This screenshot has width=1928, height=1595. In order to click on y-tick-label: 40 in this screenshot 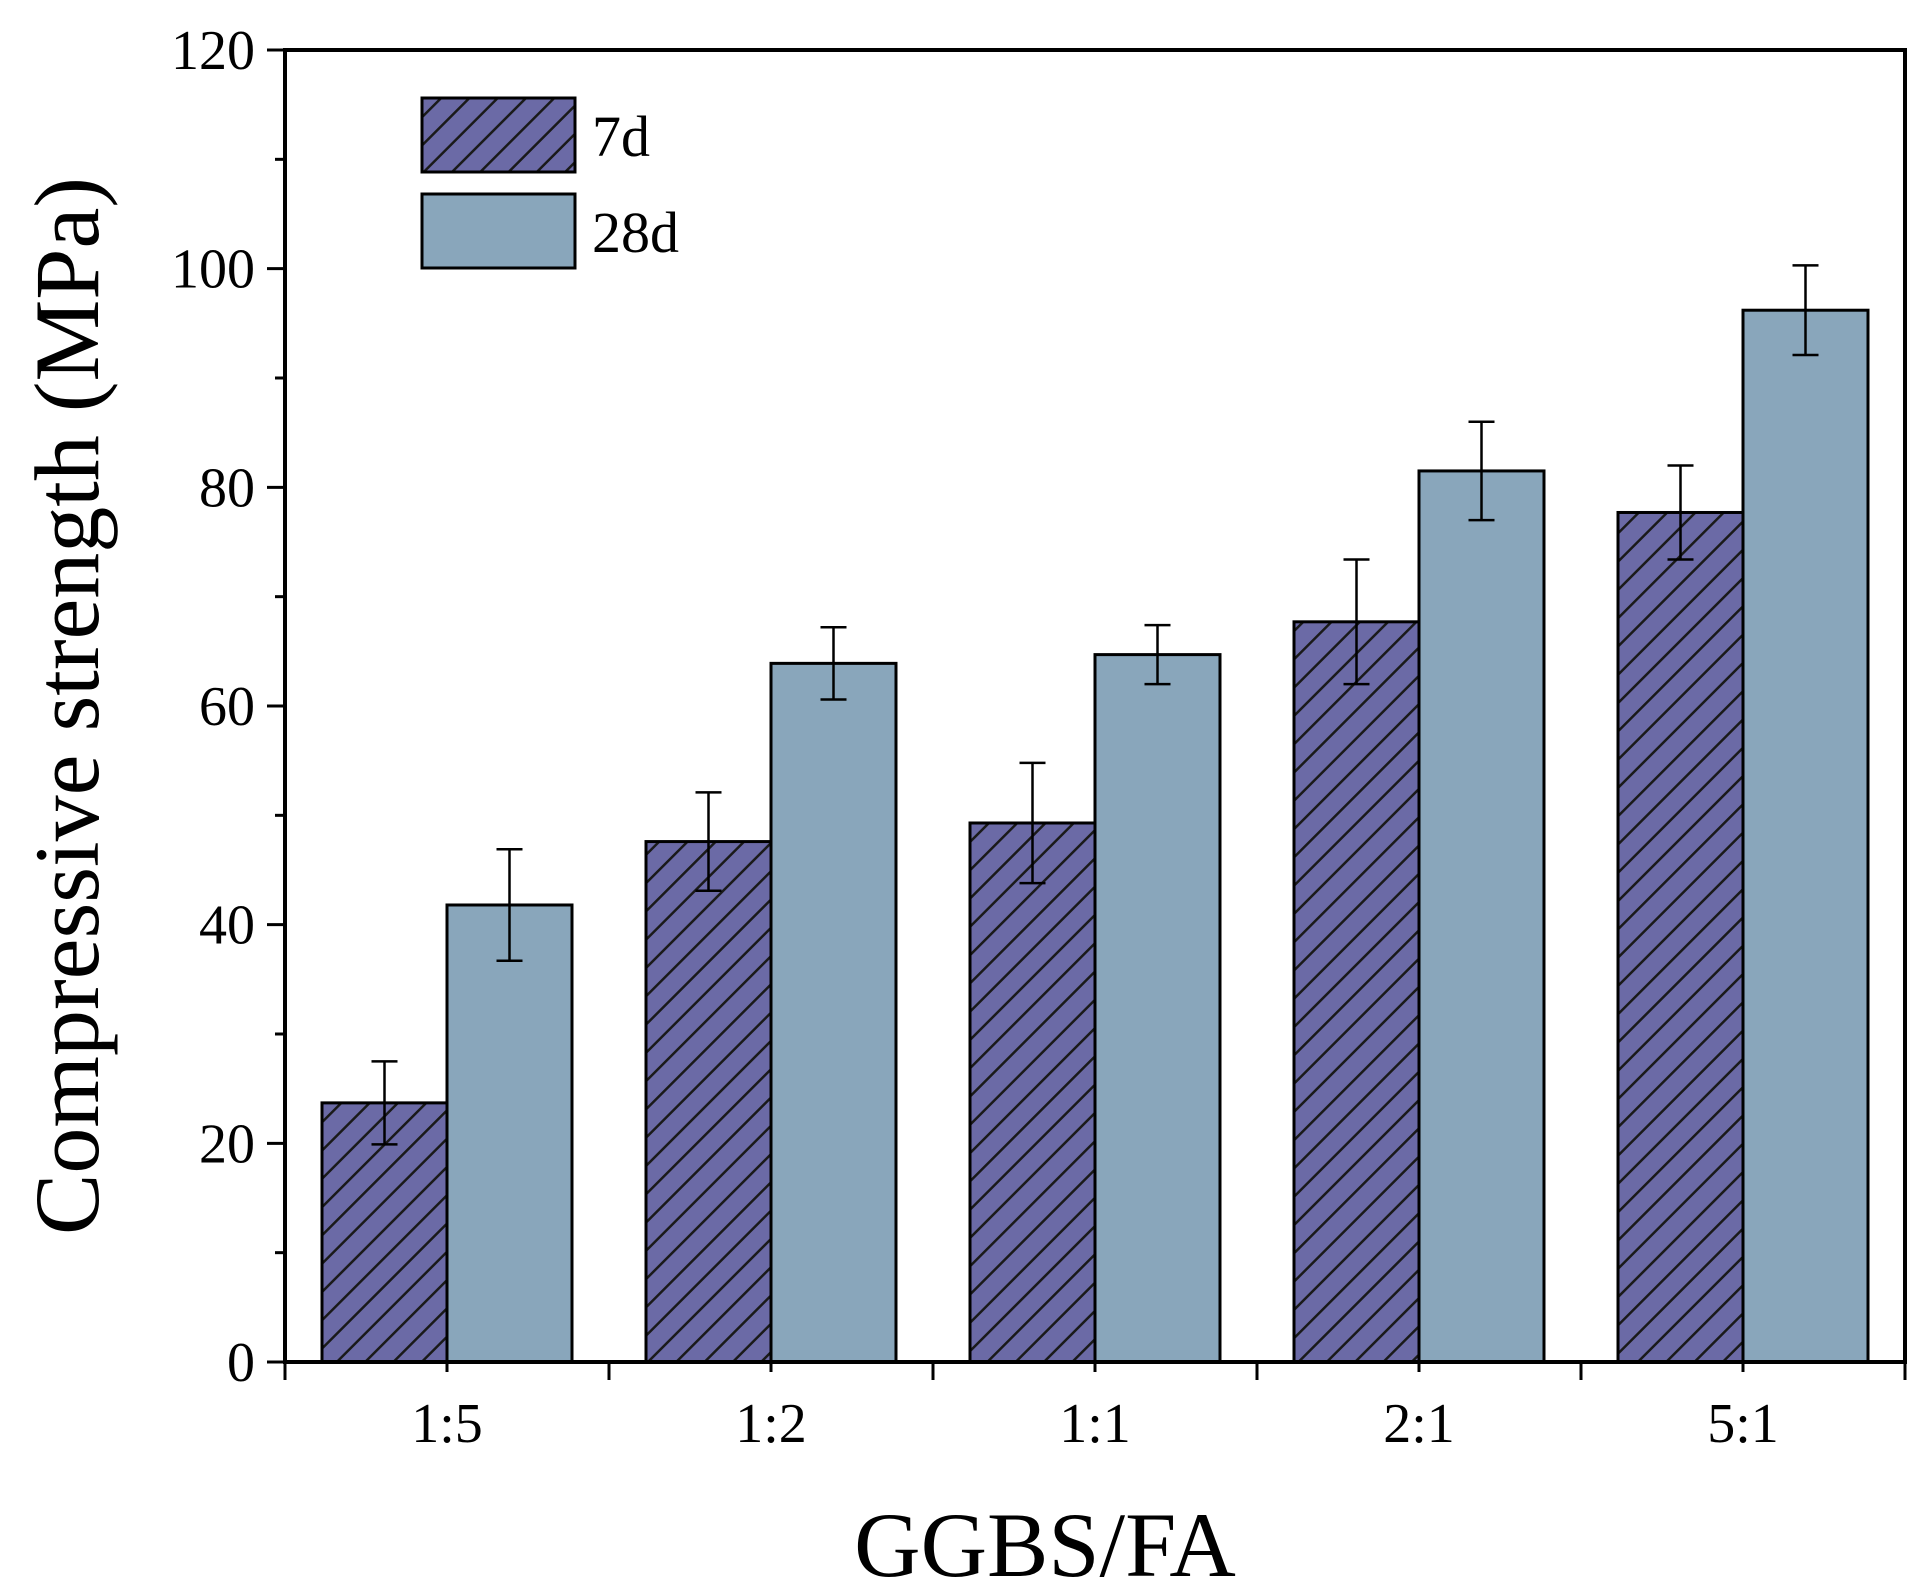, I will do `click(227, 926)`.